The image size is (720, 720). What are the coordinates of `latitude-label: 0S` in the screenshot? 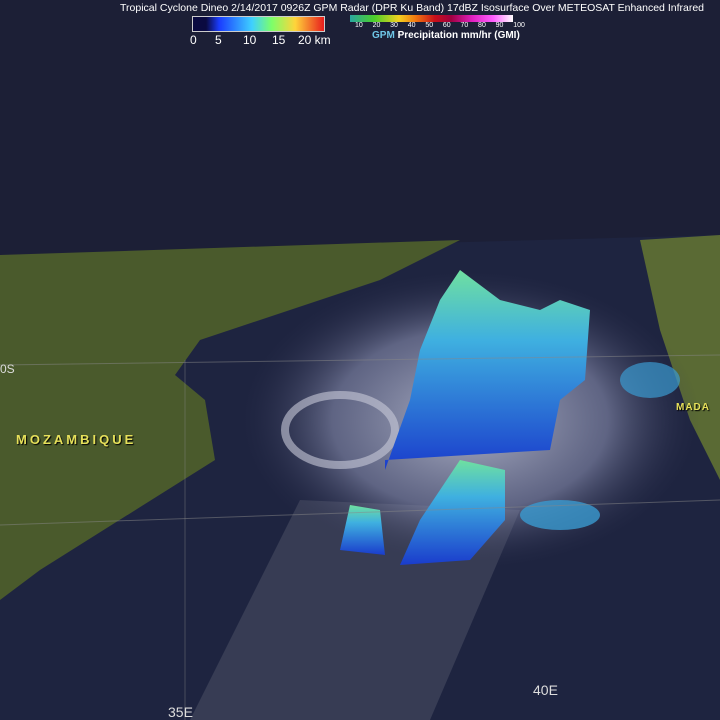 It's located at (7, 369).